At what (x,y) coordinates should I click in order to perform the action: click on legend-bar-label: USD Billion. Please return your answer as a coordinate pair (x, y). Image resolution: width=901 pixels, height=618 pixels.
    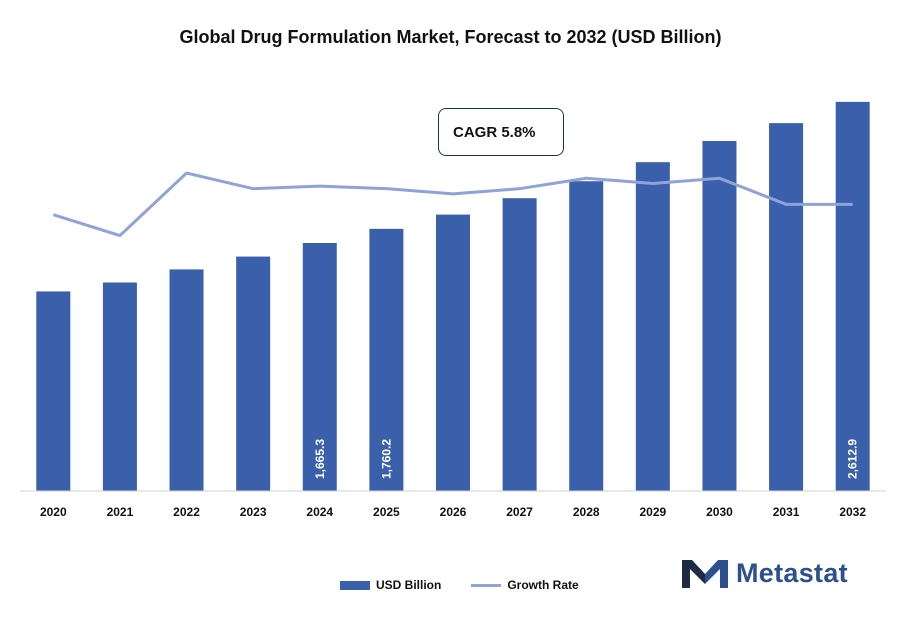
    Looking at the image, I should click on (409, 585).